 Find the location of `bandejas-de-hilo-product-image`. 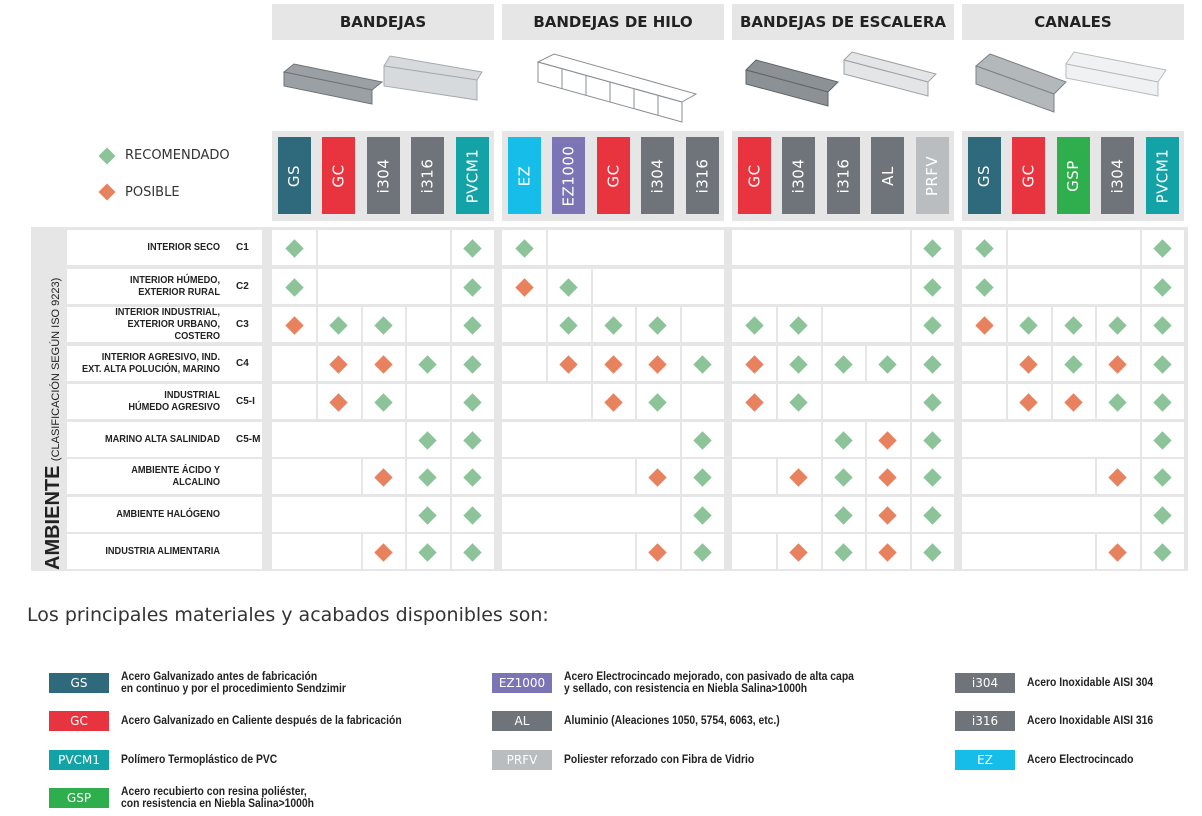

bandejas-de-hilo-product-image is located at coordinates (613, 86).